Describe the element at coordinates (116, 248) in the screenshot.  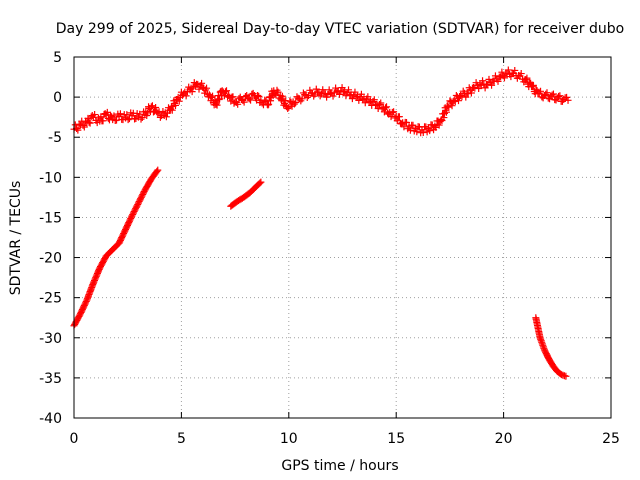
I see `series-rising-track` at that location.